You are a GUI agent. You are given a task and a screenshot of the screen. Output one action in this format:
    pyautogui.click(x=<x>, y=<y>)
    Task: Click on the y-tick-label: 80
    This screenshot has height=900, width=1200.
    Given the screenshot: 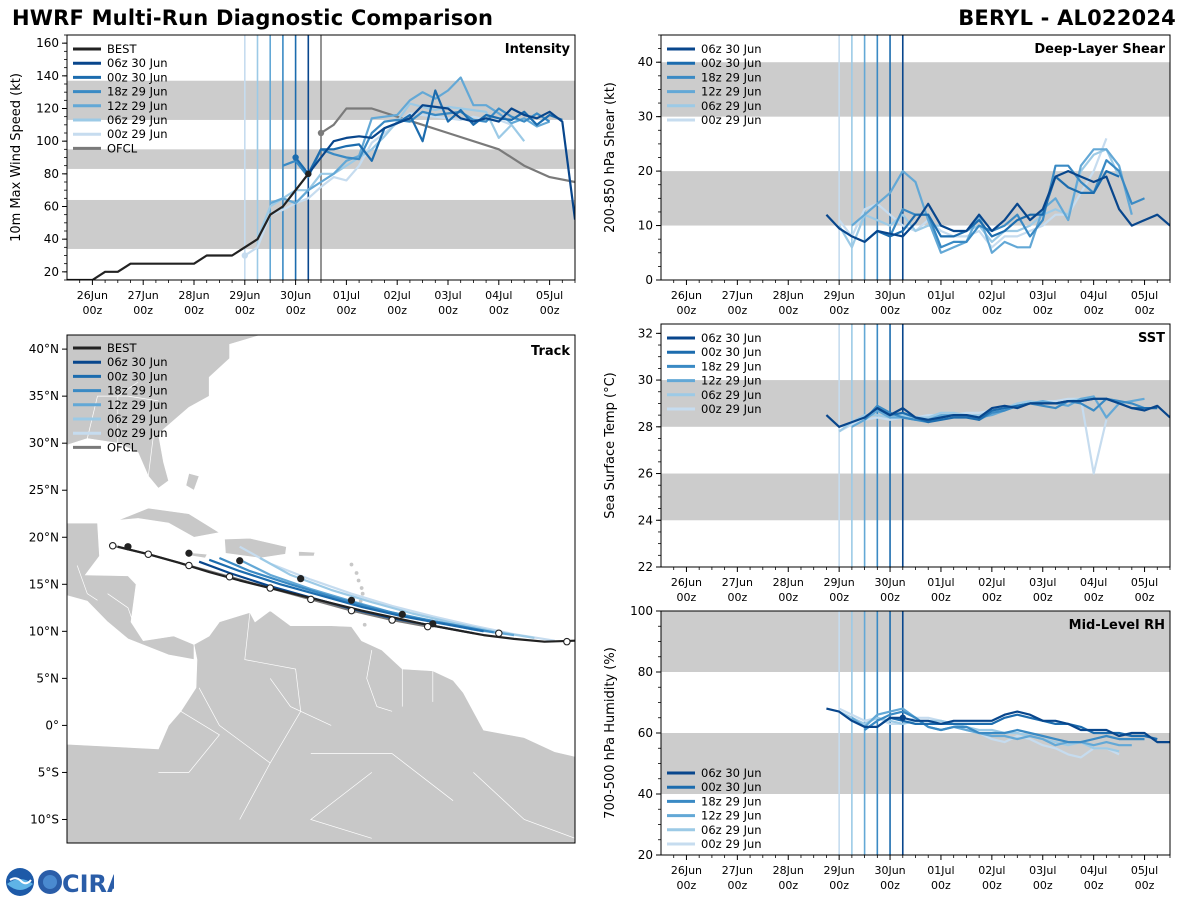 What is the action you would take?
    pyautogui.click(x=645, y=672)
    